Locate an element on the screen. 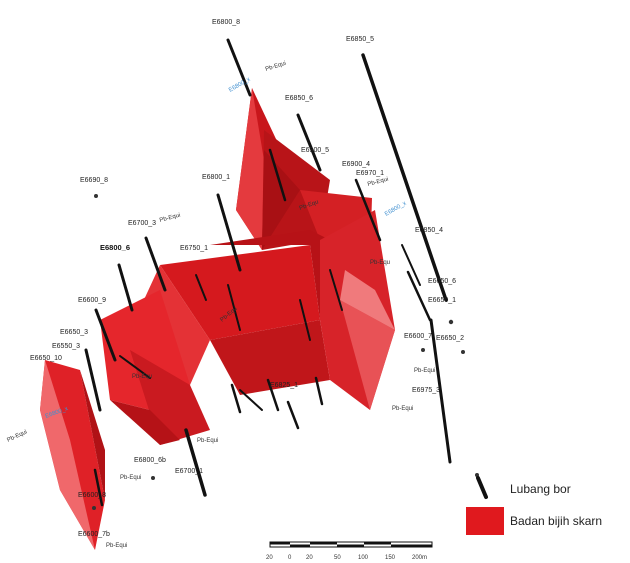 This screenshot has height=563, width=630. hole-label: E6800_6b is located at coordinates (150, 460).